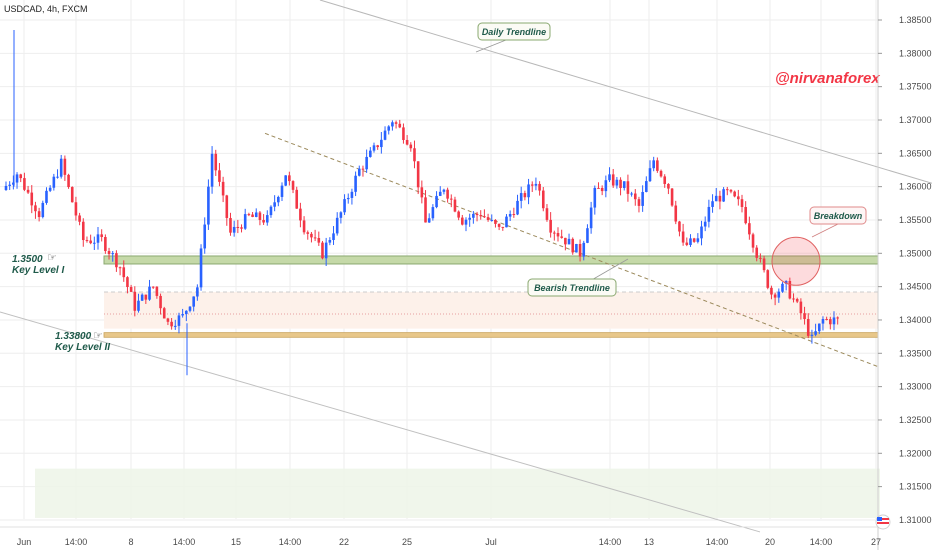  Describe the element at coordinates (52, 258) in the screenshot. I see `pointing-hand-icon: ☞` at that location.